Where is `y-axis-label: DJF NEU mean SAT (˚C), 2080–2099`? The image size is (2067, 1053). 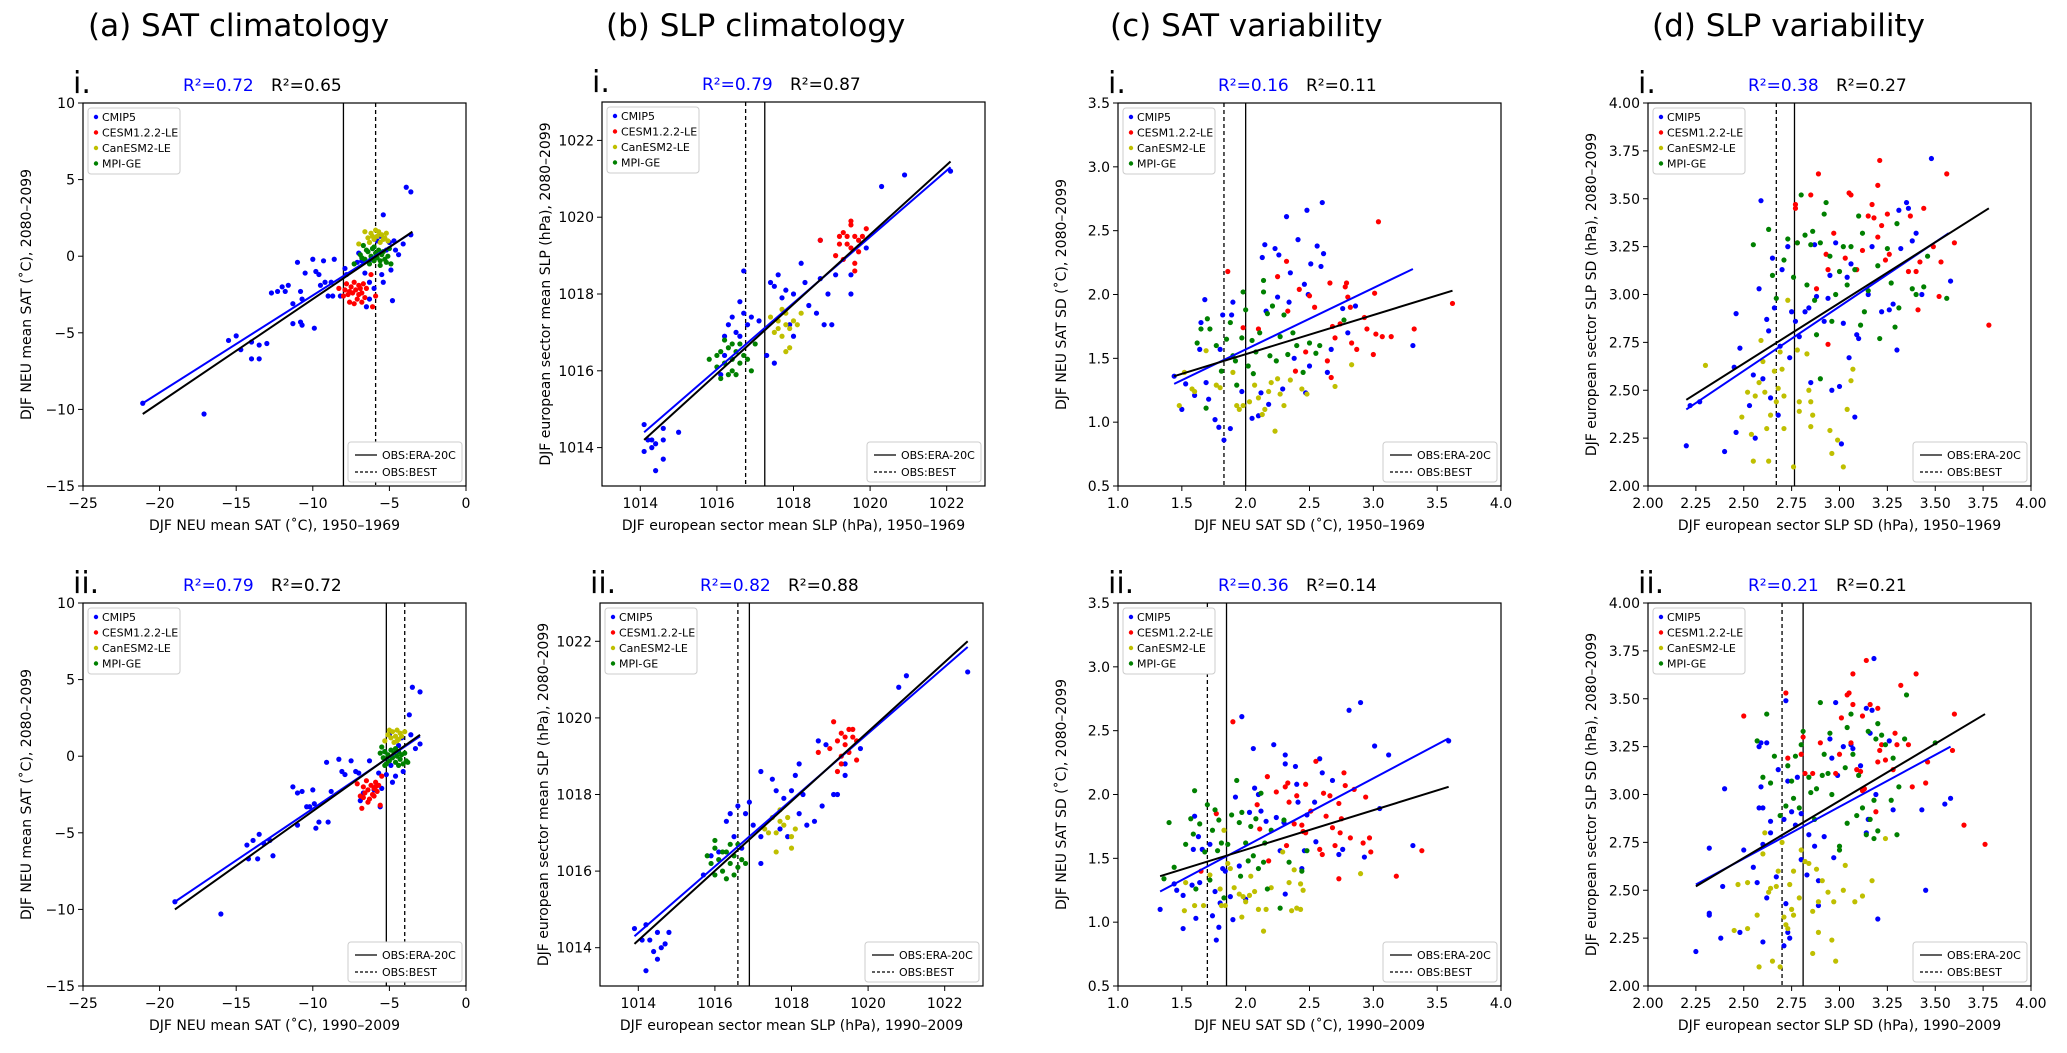 y-axis-label: DJF NEU mean SAT (˚C), 2080–2099 is located at coordinates (26, 294).